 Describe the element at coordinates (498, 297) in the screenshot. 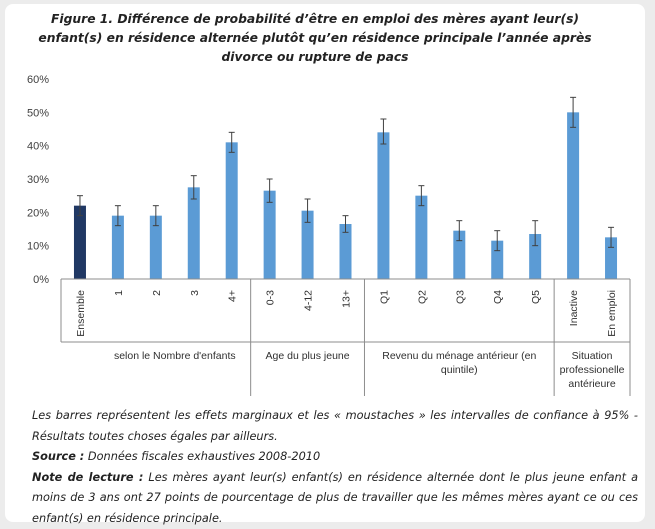

I see `x-tick-label: Q4` at that location.